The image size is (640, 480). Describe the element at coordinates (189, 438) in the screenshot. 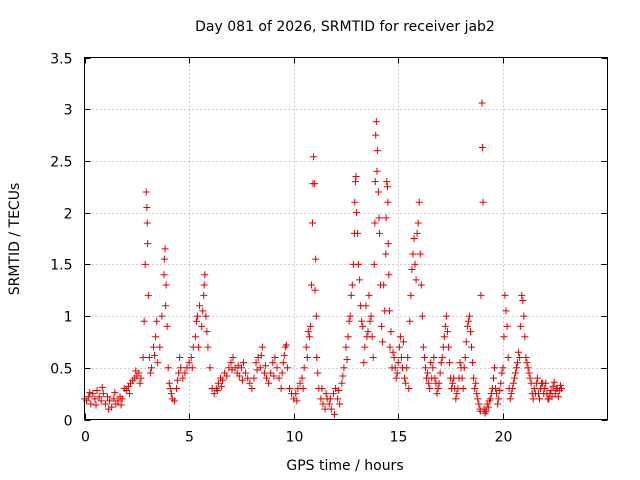

I see `x-tick-label: 5` at that location.